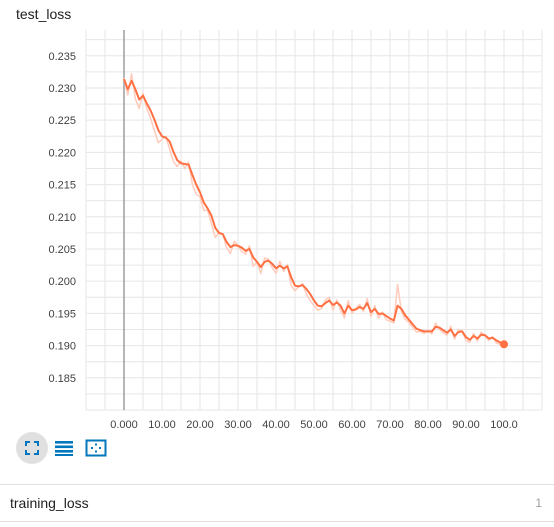 The image size is (554, 527). What do you see at coordinates (504, 344) in the screenshot?
I see `series-end-point` at bounding box center [504, 344].